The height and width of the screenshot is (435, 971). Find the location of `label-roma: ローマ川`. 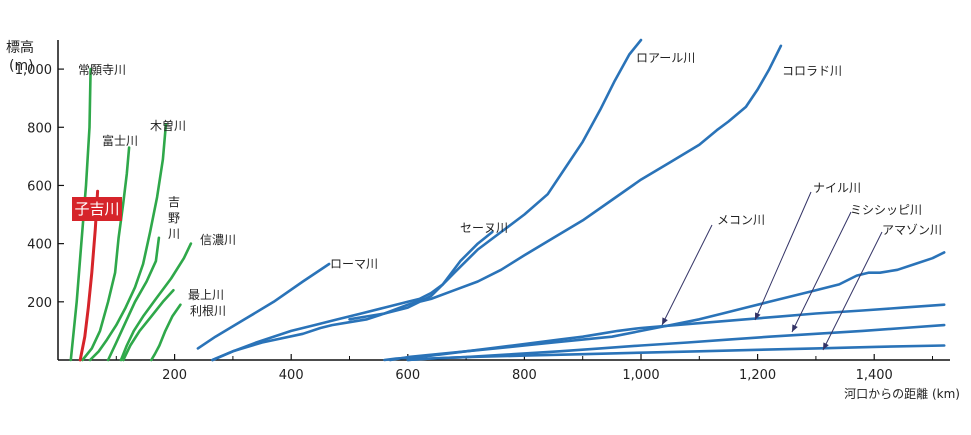

label-roma: ローマ川 is located at coordinates (354, 264).